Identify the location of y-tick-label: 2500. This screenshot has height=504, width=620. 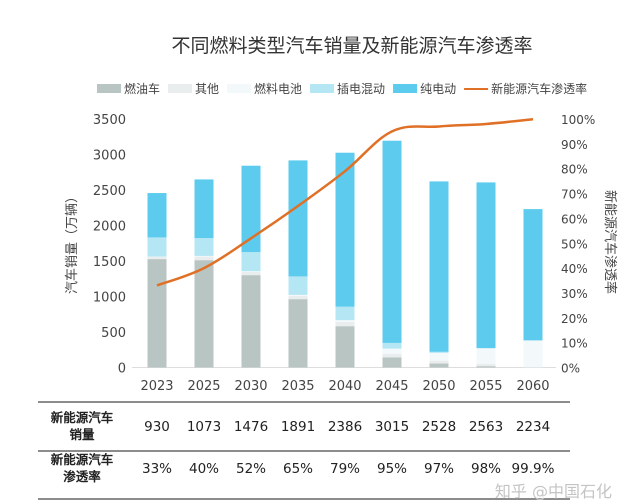
(109, 191).